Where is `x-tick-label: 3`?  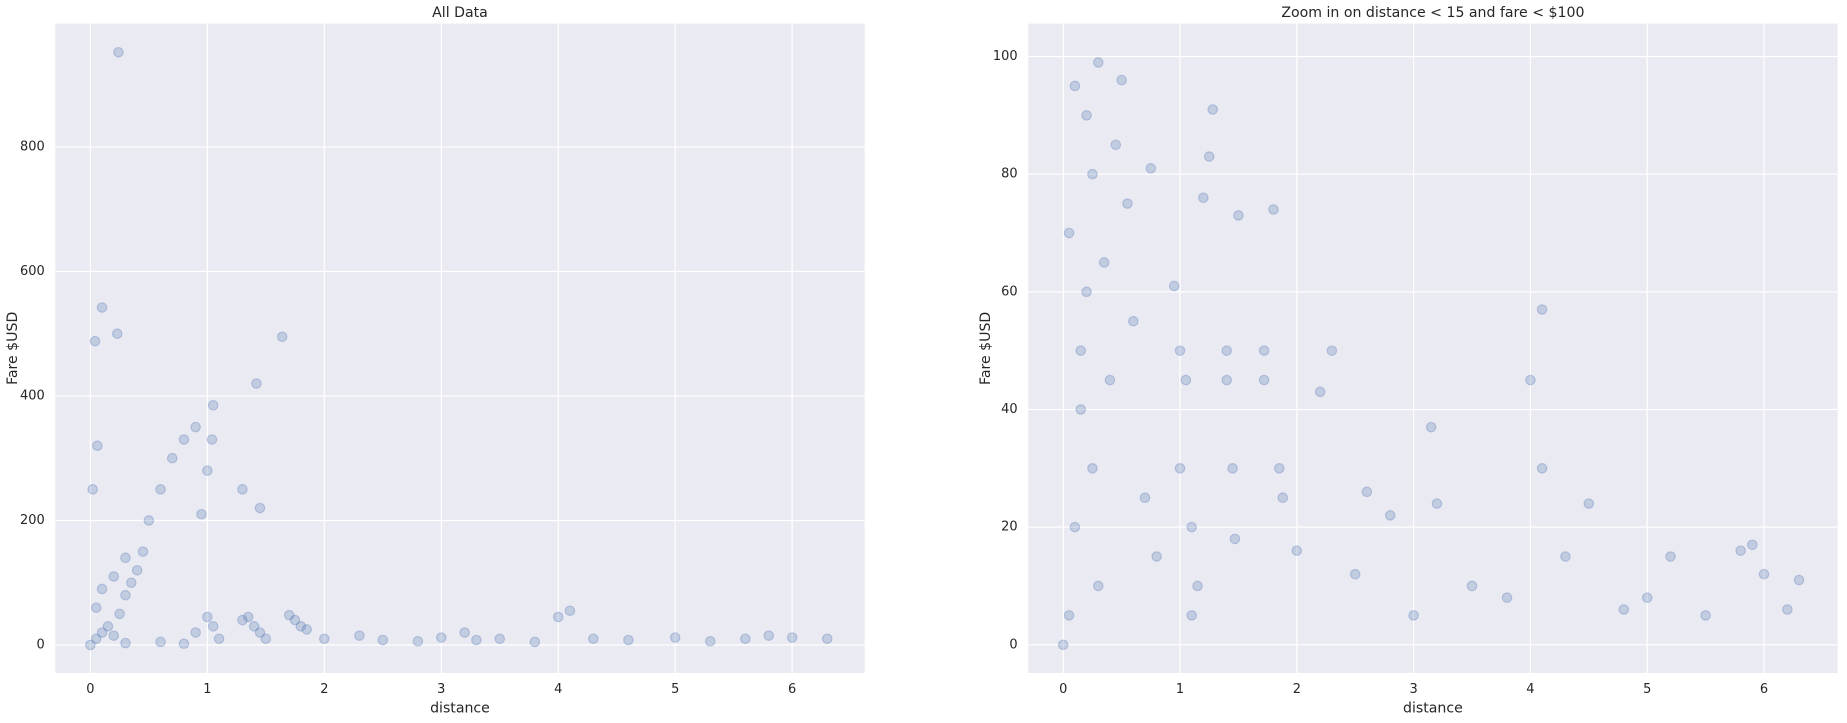 x-tick-label: 3 is located at coordinates (441, 689).